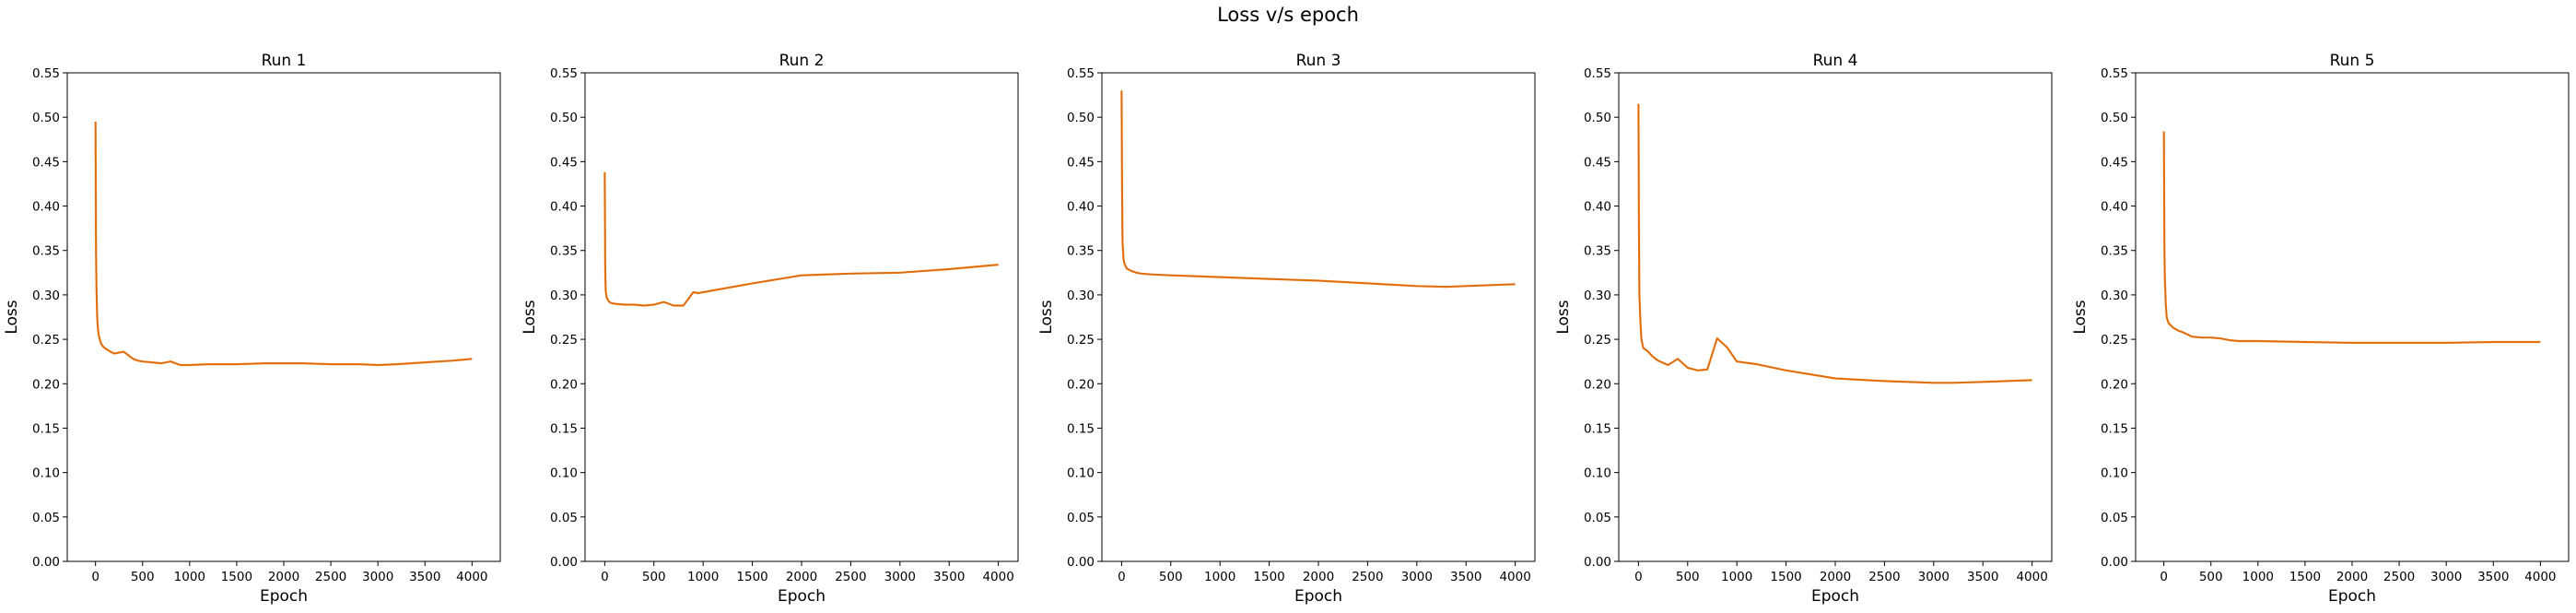 This screenshot has height=613, width=2576. Describe the element at coordinates (997, 577) in the screenshot. I see `run2-xtick-label: 4000` at that location.